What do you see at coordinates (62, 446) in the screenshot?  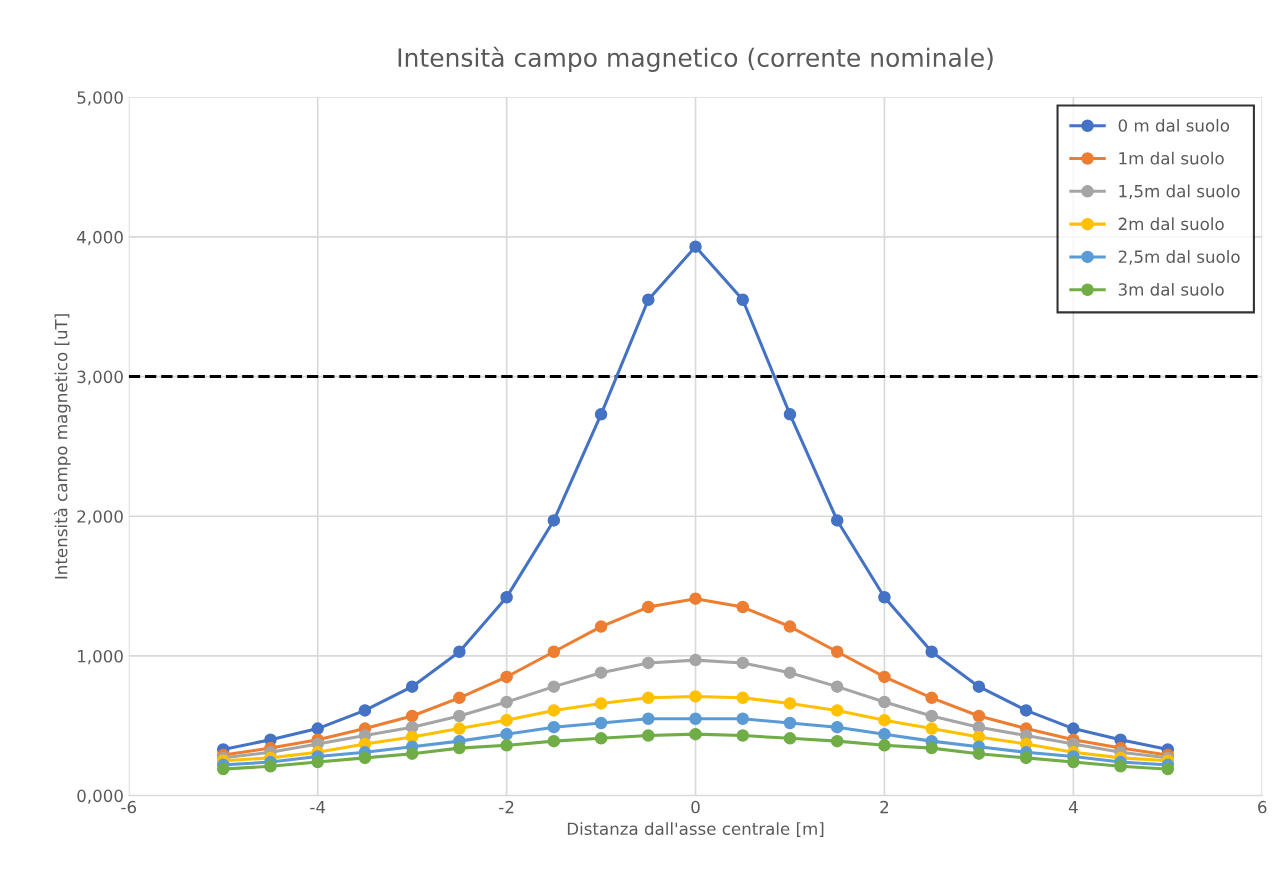 I see `y-axis-title: Intensità campo magnetico [uT]` at bounding box center [62, 446].